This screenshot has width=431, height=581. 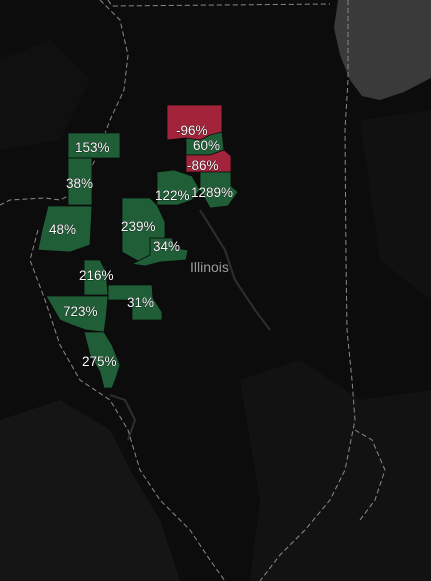 I want to click on lake-michigan, so click(x=382, y=50).